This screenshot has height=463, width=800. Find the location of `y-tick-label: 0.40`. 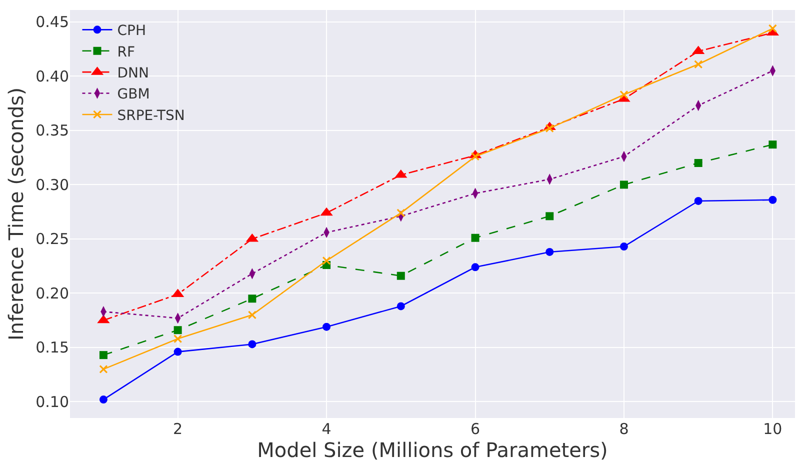

y-tick-label: 0.40 is located at coordinates (52, 76).